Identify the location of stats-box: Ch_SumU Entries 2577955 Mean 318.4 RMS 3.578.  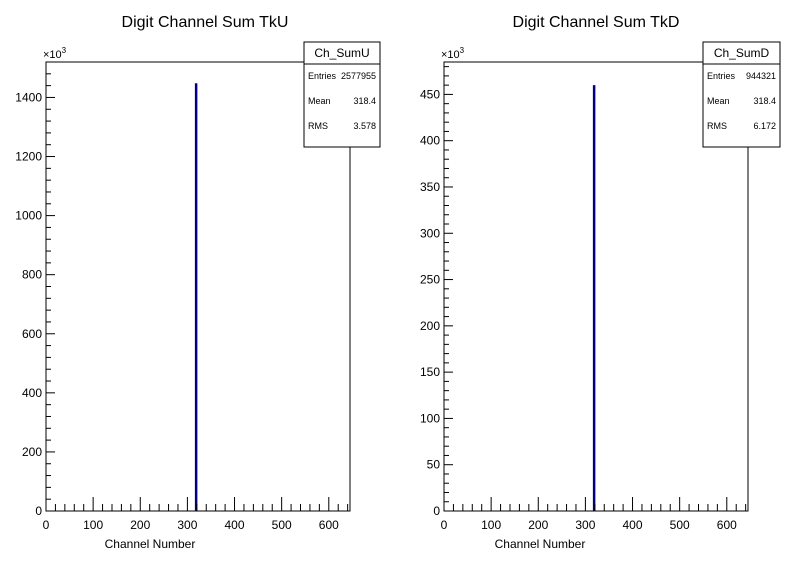
(342, 94).